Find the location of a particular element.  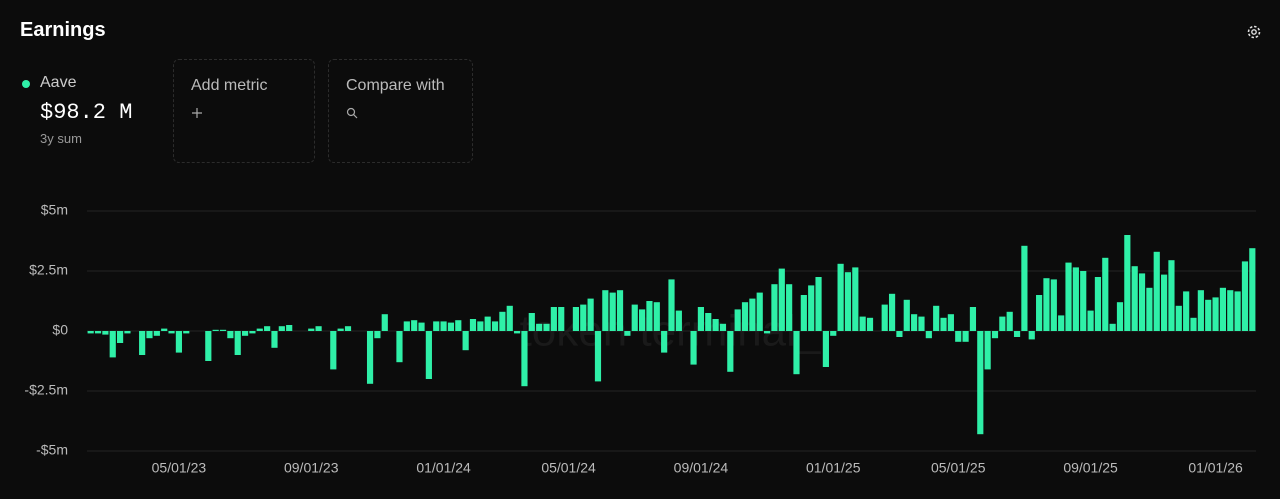

legend-label: Aave is located at coordinates (58, 82).